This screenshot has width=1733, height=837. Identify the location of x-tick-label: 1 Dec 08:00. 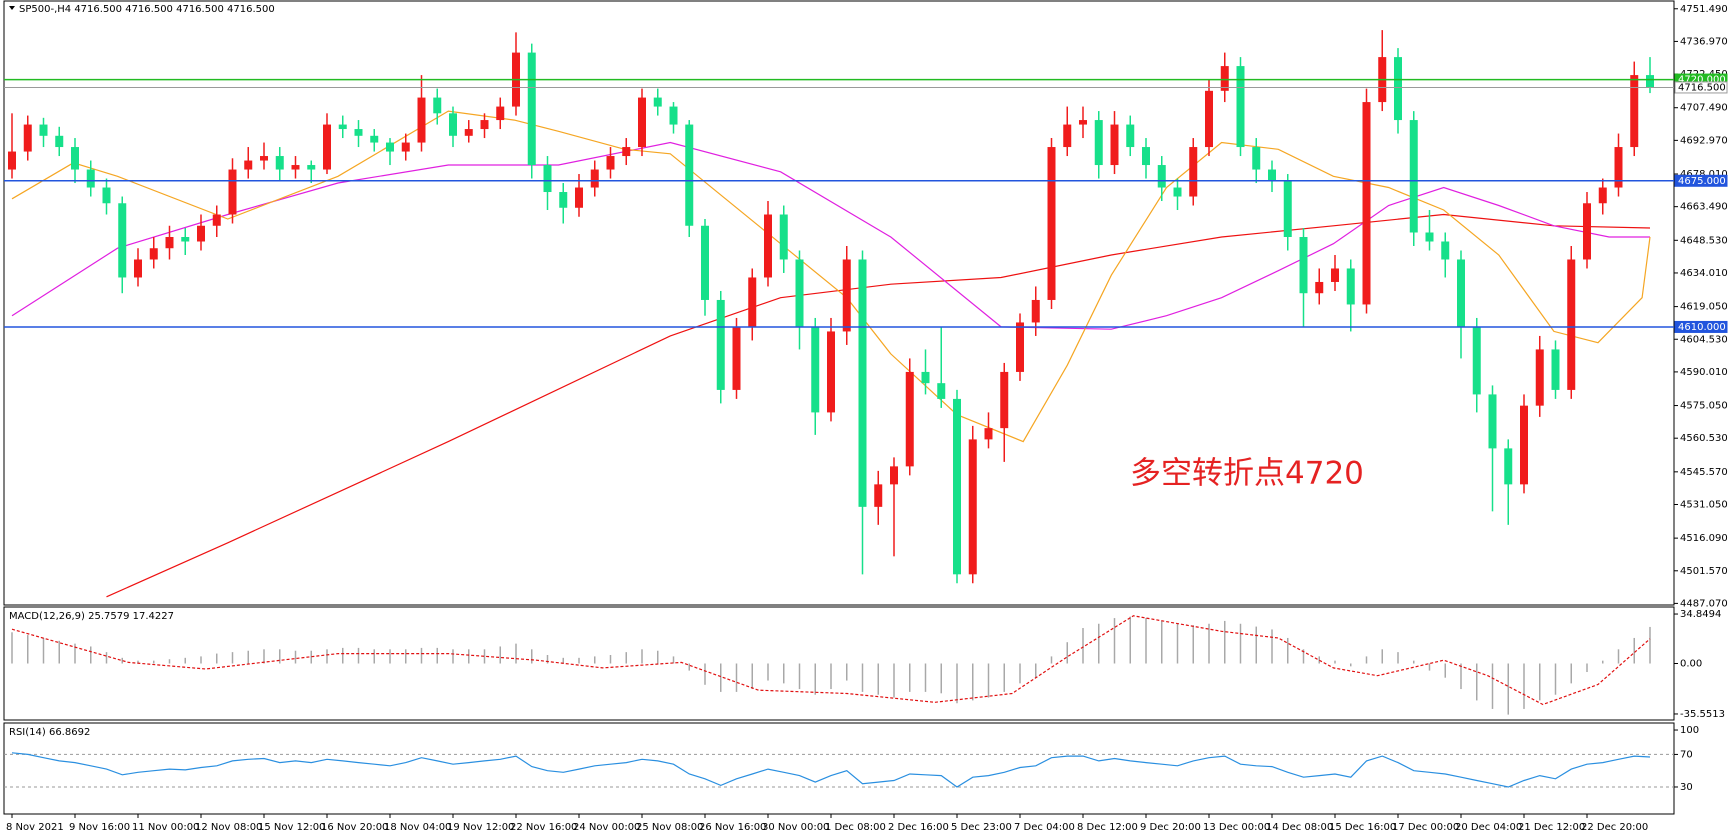
(855, 827).